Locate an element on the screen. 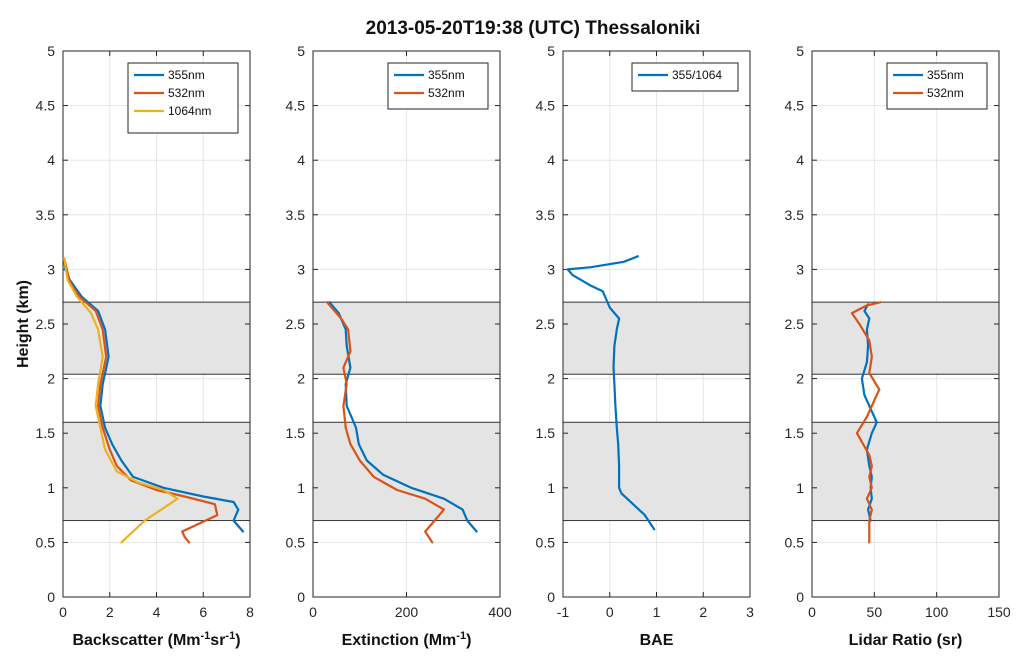 The width and height of the screenshot is (1023, 671). legend-entry: 1064nm is located at coordinates (189, 111).